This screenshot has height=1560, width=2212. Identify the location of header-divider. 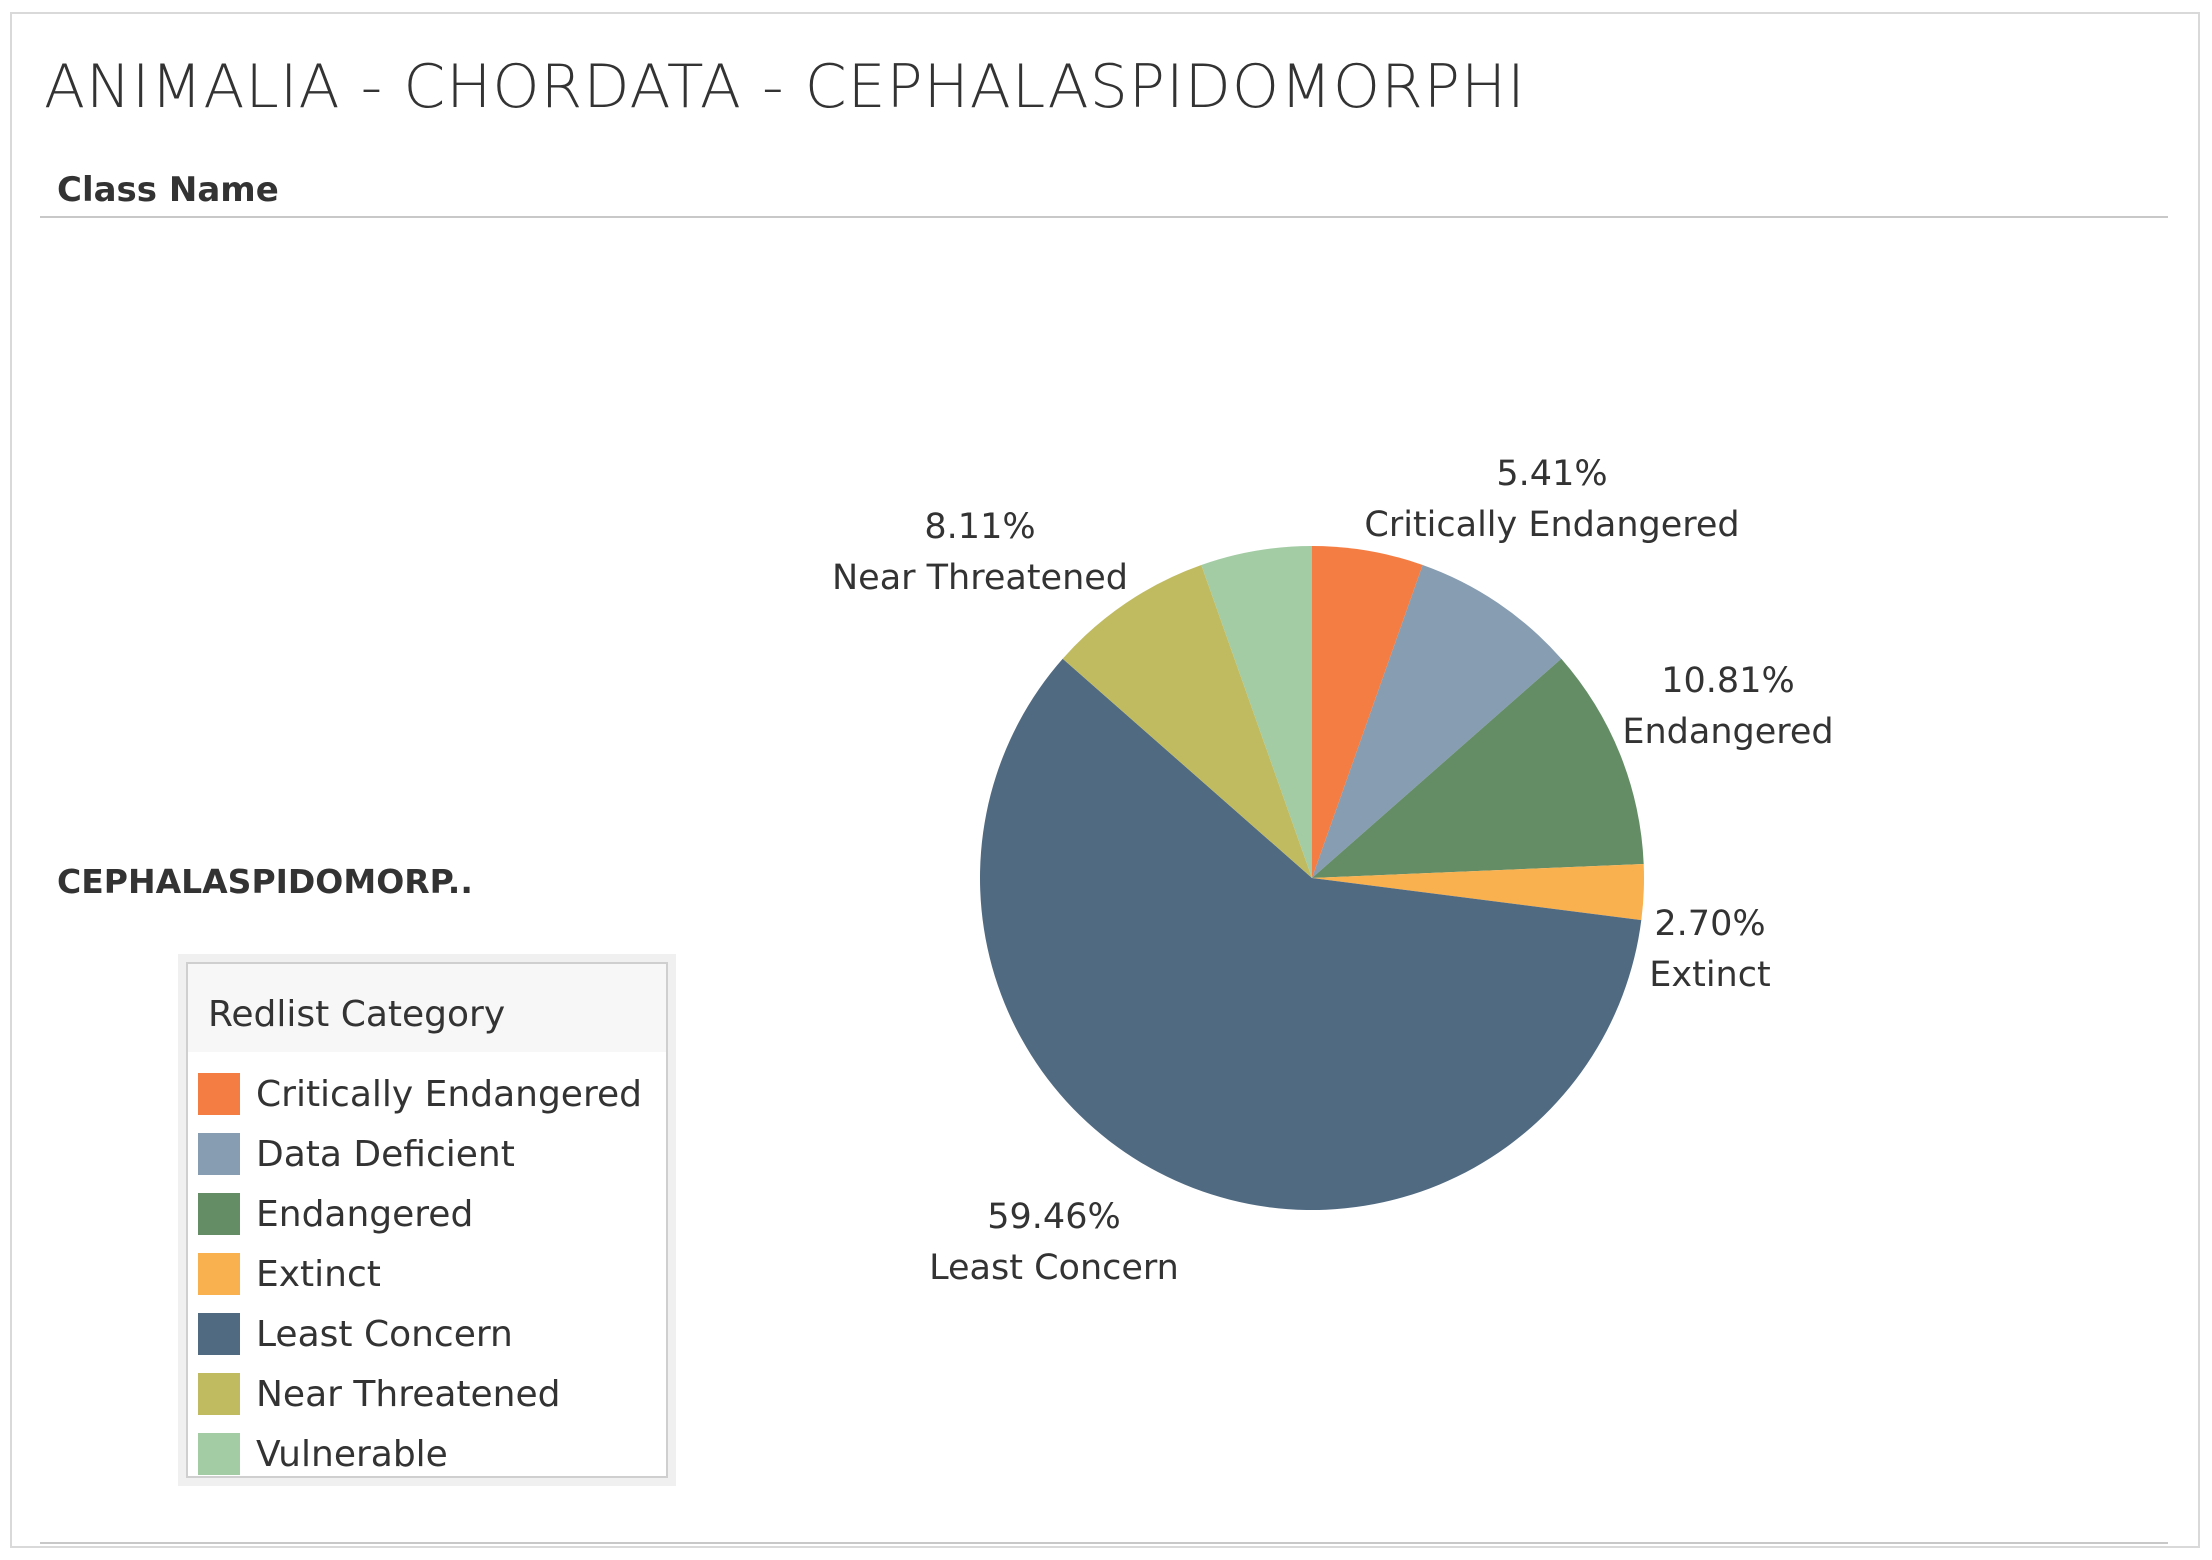
(1104, 217).